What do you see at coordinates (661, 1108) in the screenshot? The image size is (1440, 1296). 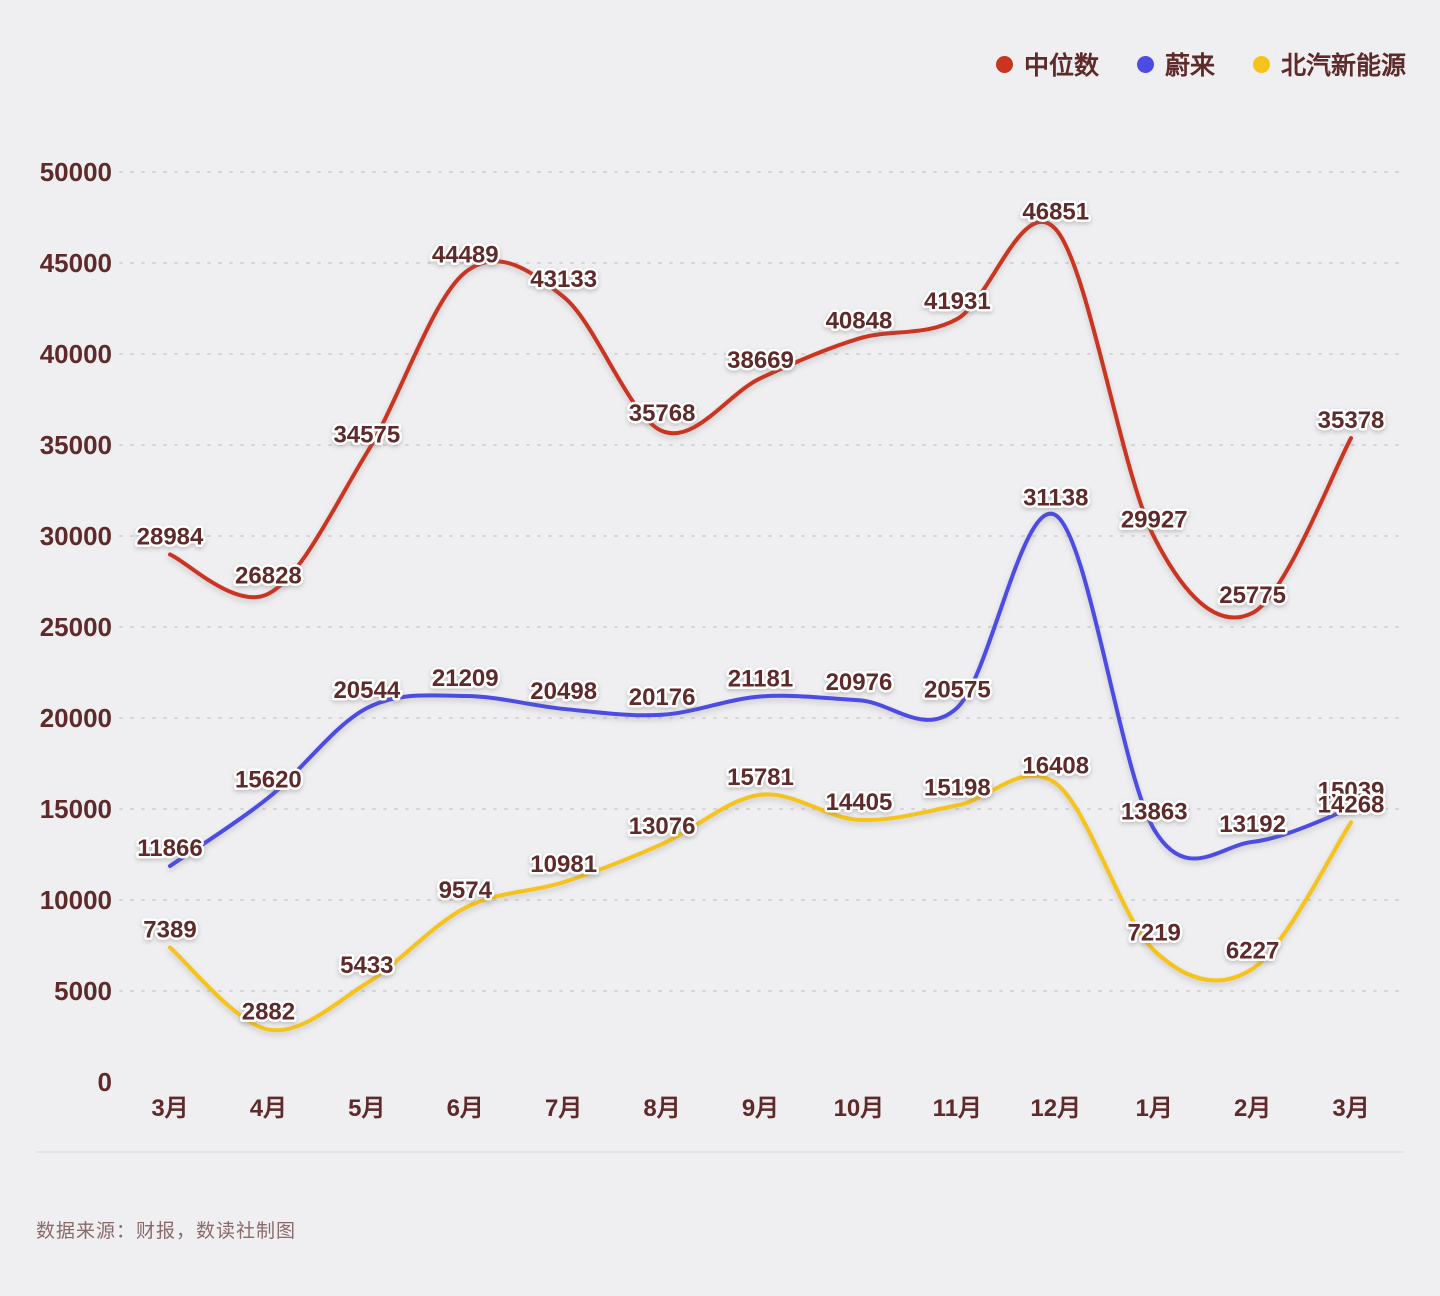 I see `x-axis-tick-label: 8月` at bounding box center [661, 1108].